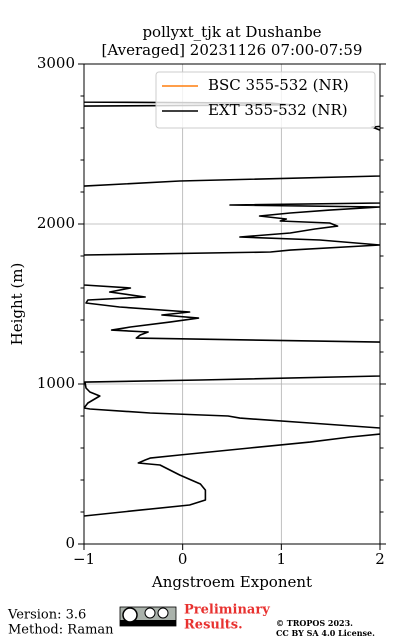  I want to click on method: Method: Raman, so click(61, 630).